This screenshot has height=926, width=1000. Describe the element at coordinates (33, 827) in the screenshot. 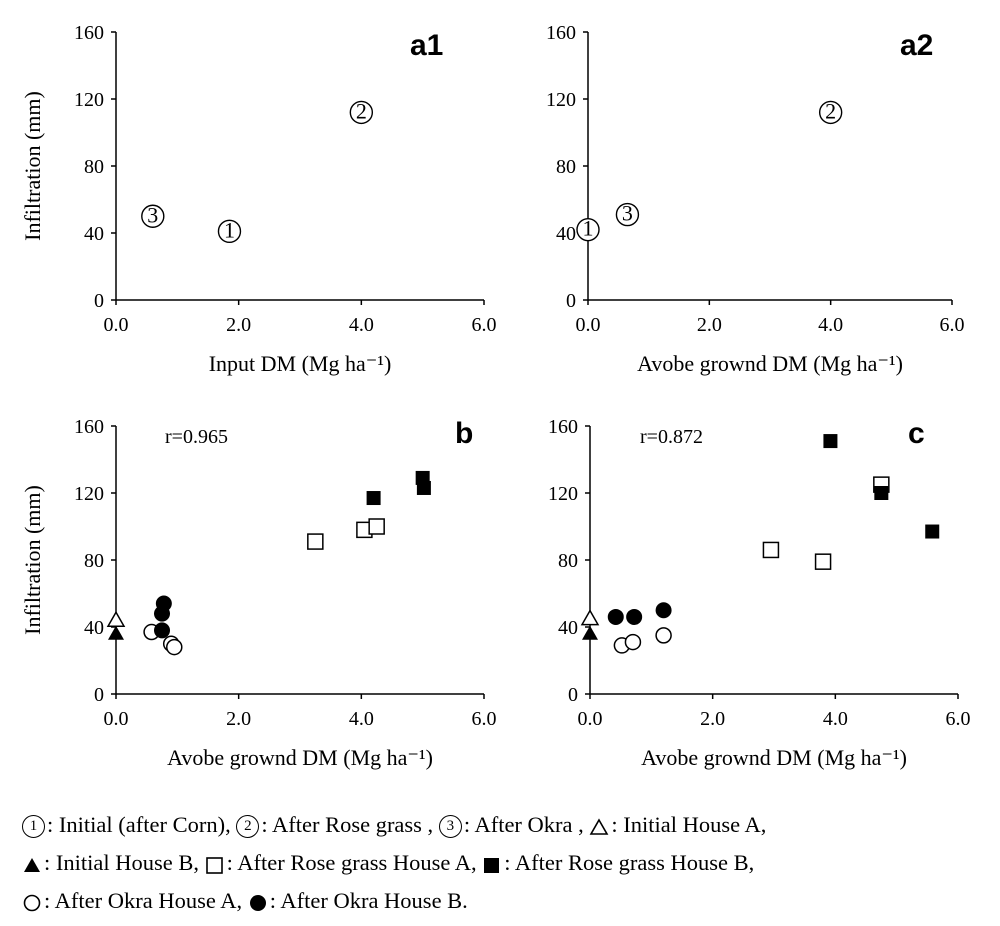

I see `circled-1-icon: 1` at that location.